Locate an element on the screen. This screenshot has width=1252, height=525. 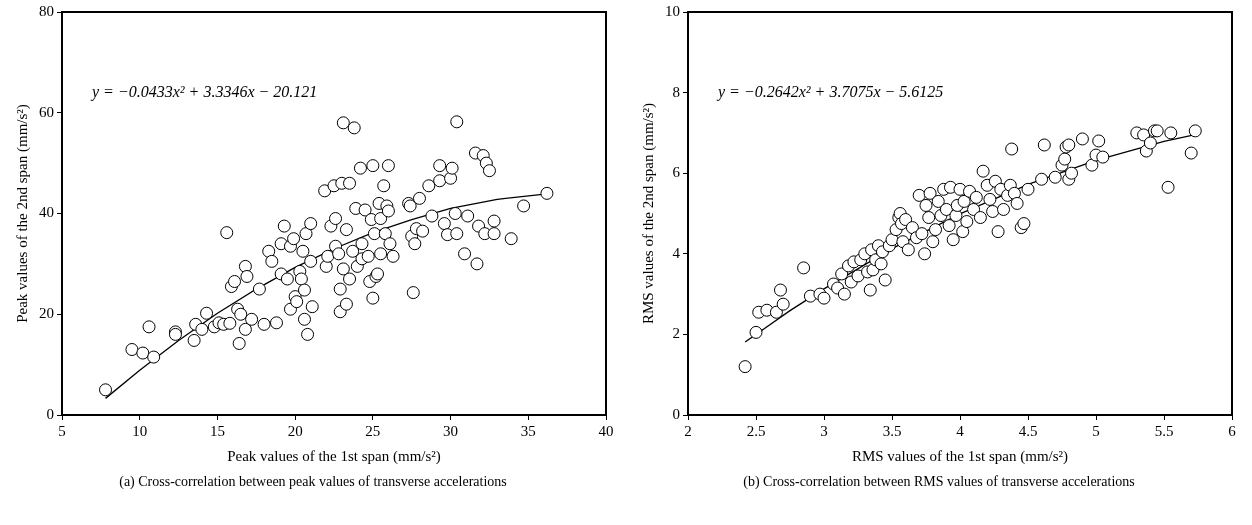
x-tick-label: 4.5 is located at coordinates (1028, 430).